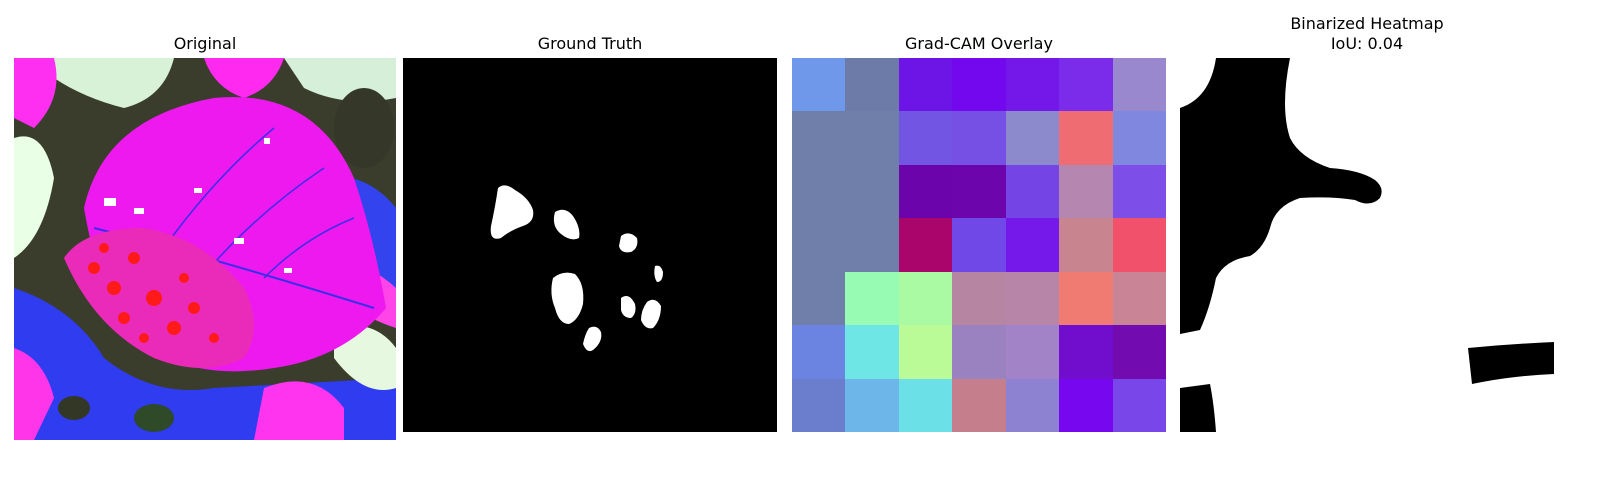  I want to click on panel-title: Binarized Heatmap IoU: 0.04, so click(1367, 34).